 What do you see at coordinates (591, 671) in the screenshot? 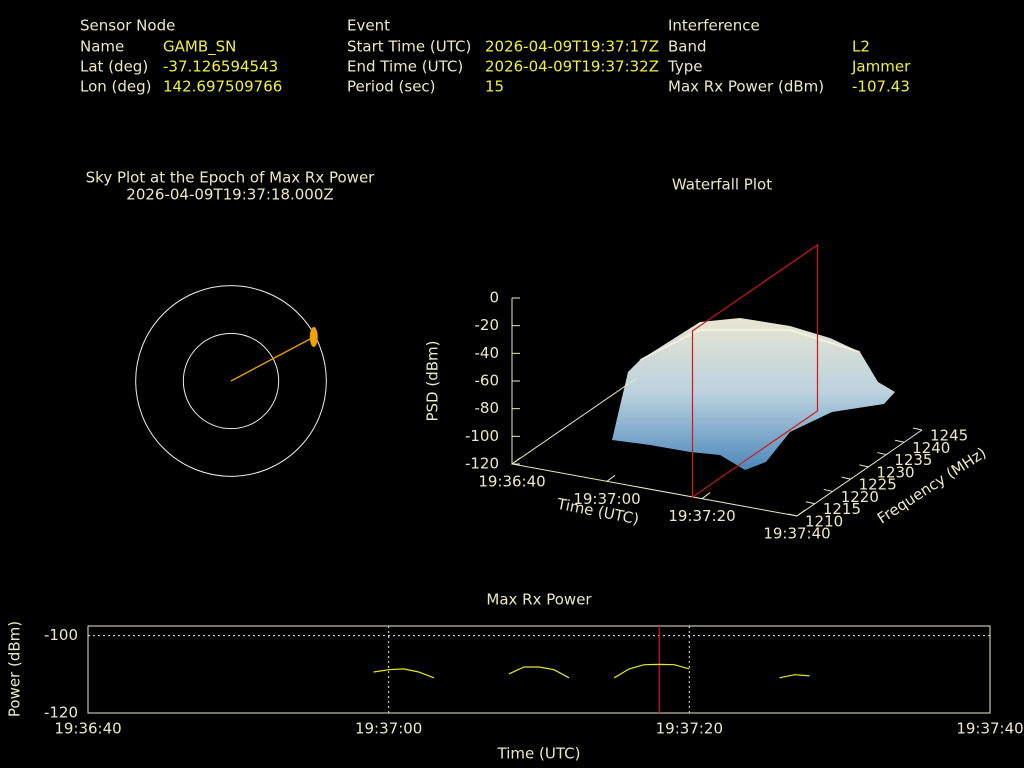
I see `power-line` at bounding box center [591, 671].